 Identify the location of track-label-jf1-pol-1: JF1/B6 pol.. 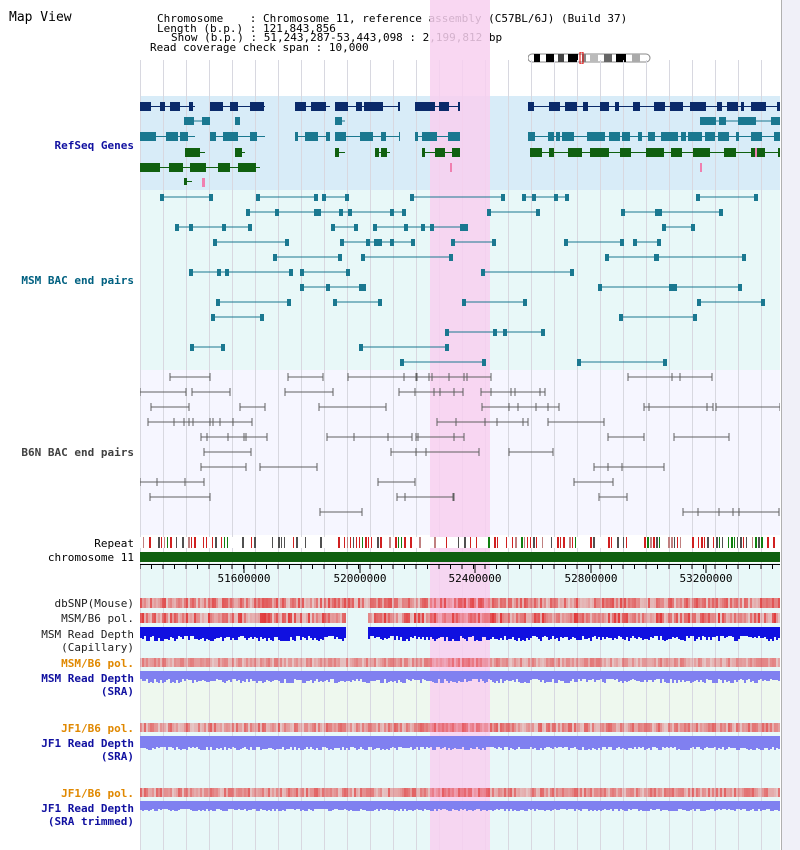
(97, 728).